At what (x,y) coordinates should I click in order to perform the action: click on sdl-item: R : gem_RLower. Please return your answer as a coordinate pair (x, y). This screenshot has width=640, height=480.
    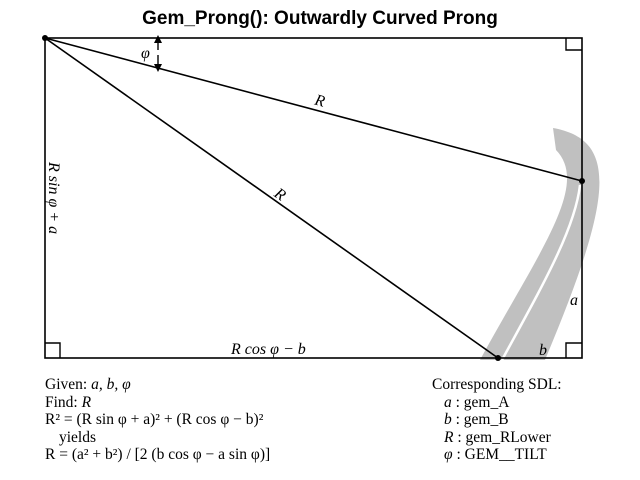
    Looking at the image, I should click on (497, 438).